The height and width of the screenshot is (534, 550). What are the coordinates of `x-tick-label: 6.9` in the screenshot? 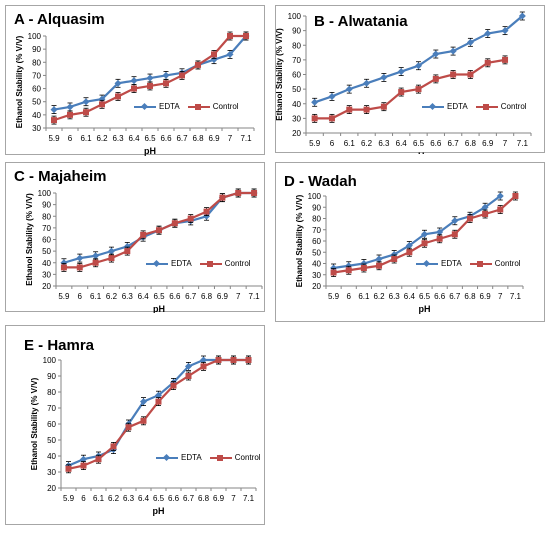 It's located at (486, 296).